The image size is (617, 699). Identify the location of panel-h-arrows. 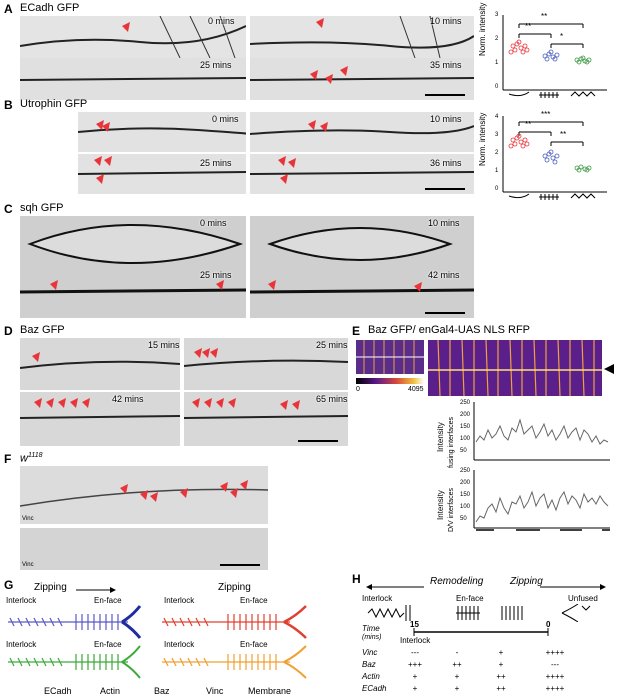
(486, 587).